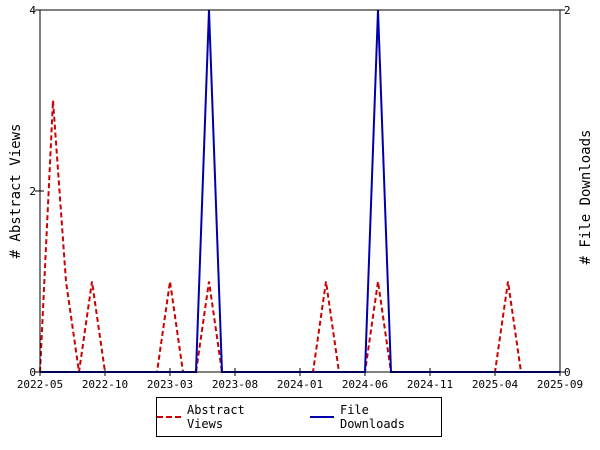 The width and height of the screenshot is (600, 450). What do you see at coordinates (567, 372) in the screenshot?
I see `y-right-tick-label: 0` at bounding box center [567, 372].